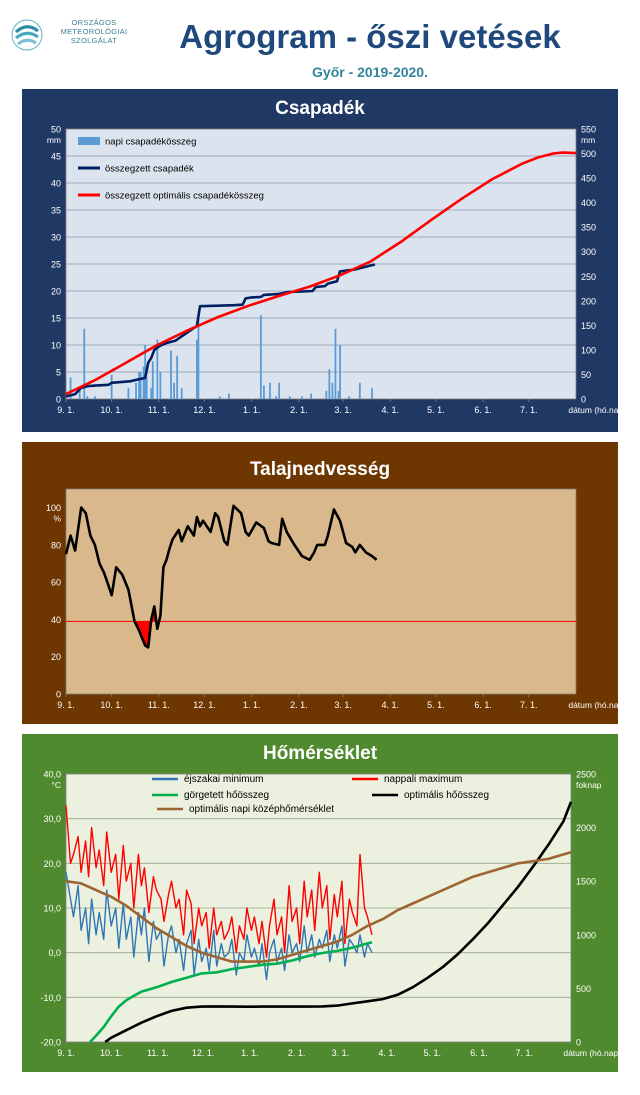  Describe the element at coordinates (149, 169) in the screenshot. I see `legend-label: összegzett csapadék` at that location.